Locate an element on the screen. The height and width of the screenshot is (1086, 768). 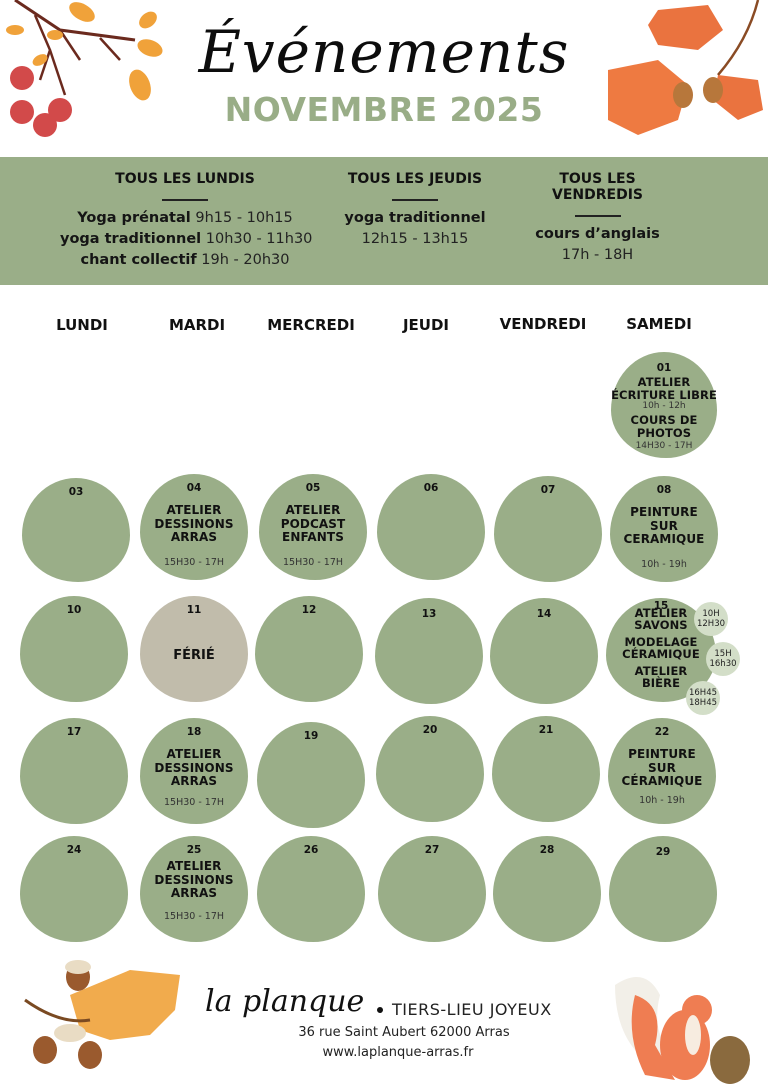
event-title: ATELIER SAVONS is located at coordinates (661, 619).